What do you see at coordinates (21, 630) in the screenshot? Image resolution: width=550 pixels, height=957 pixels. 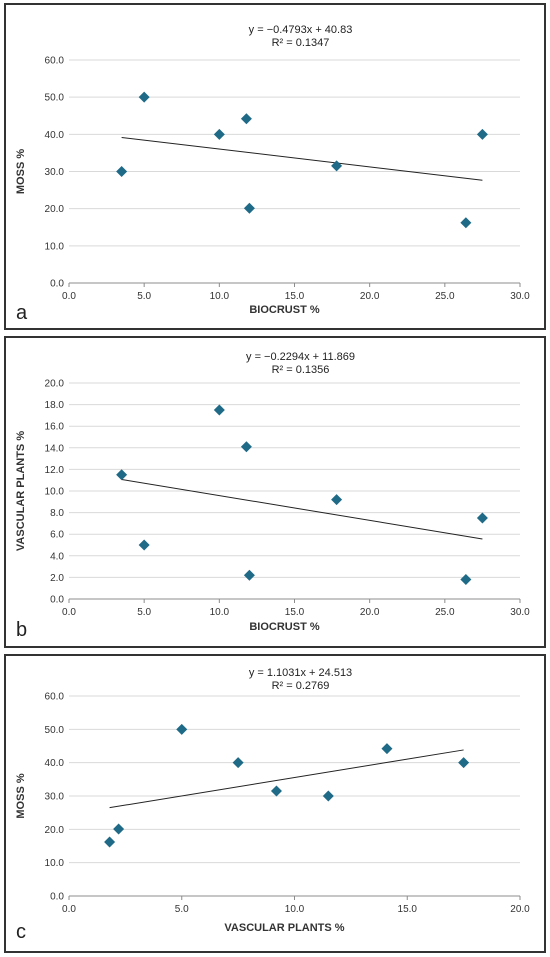 I see `panel-label: b` at bounding box center [21, 630].